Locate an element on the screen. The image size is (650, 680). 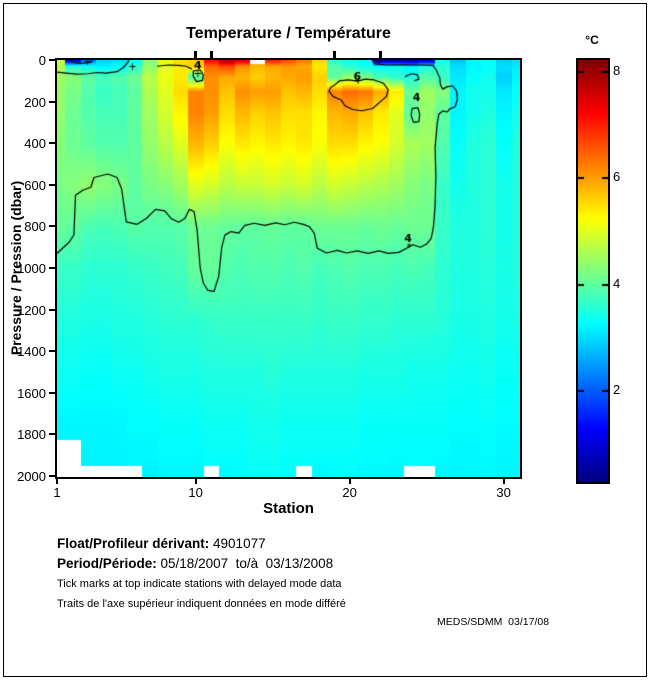
float-id-line: Float/Profileur dérivant: 4901077 is located at coordinates (161, 543).